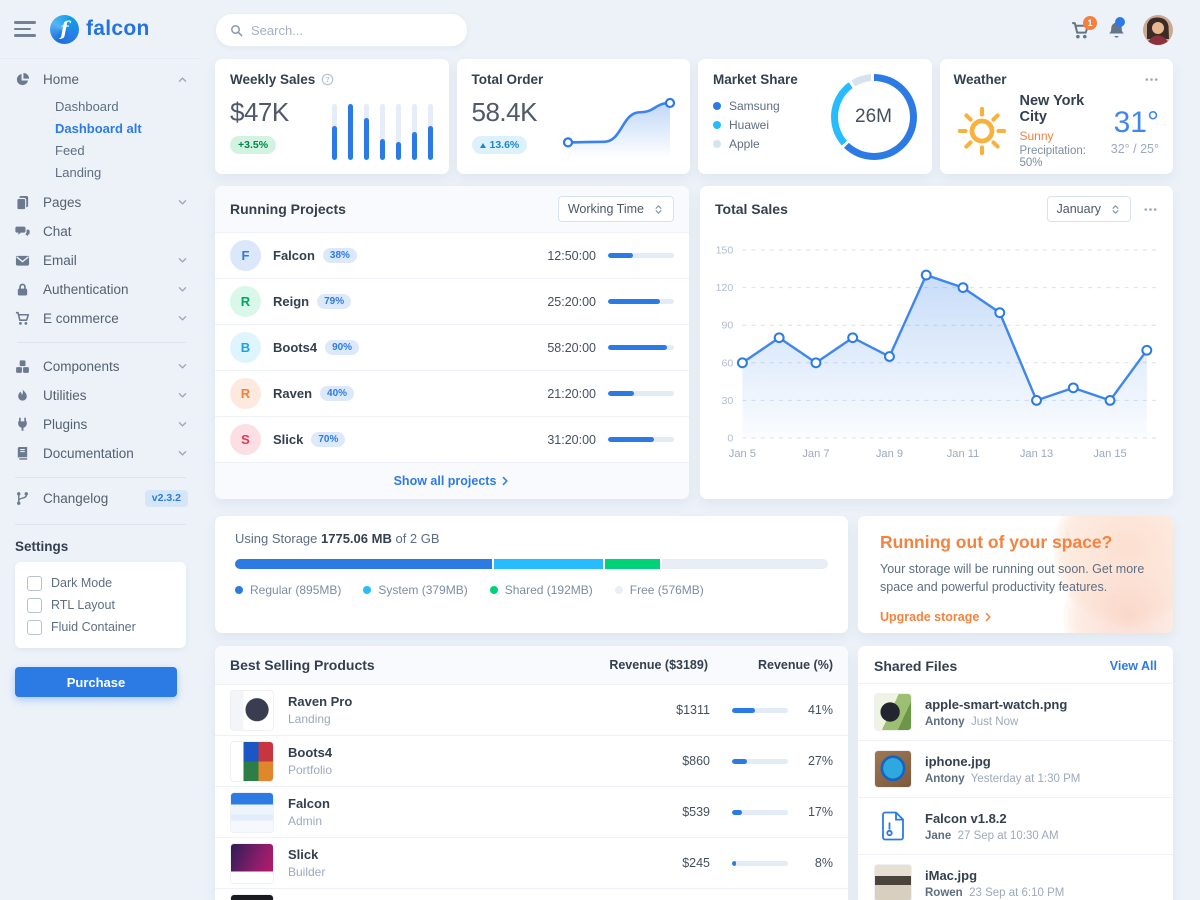 This screenshot has width=1200, height=900. I want to click on weather-city: New York City, so click(1052, 109).